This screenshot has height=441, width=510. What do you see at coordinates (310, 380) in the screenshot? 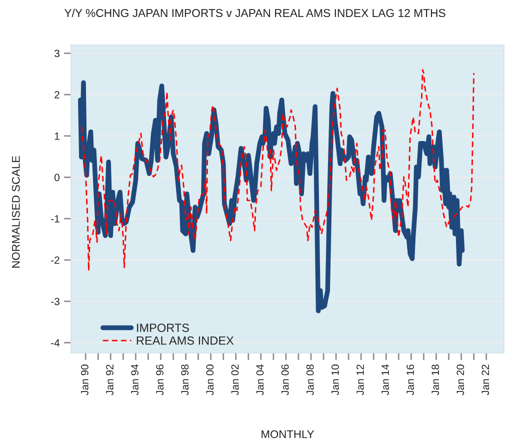
I see `x-tick-label: Jan 08` at bounding box center [310, 380].